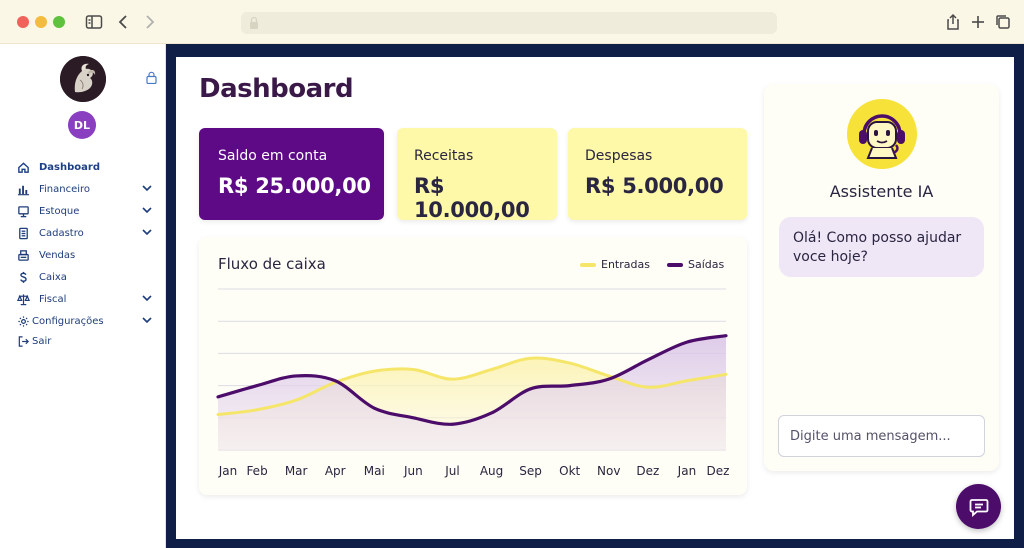 The width and height of the screenshot is (1024, 548). Describe the element at coordinates (588, 264) in the screenshot. I see `legend-swatch-entradas` at that location.